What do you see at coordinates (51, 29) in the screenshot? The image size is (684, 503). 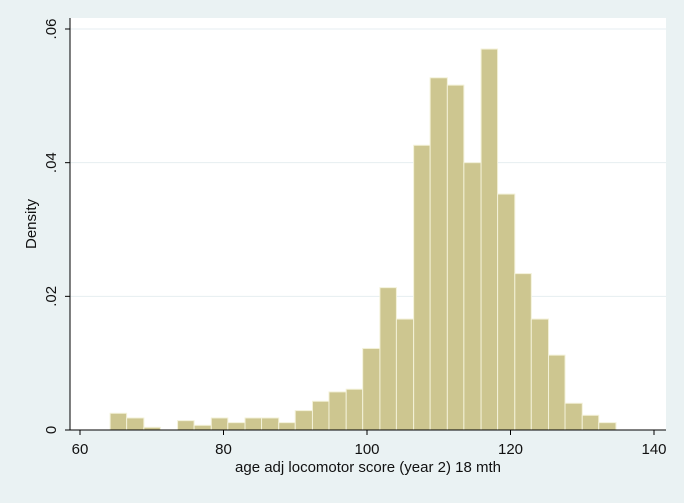 I see `y-tick-label: .06` at bounding box center [51, 29].